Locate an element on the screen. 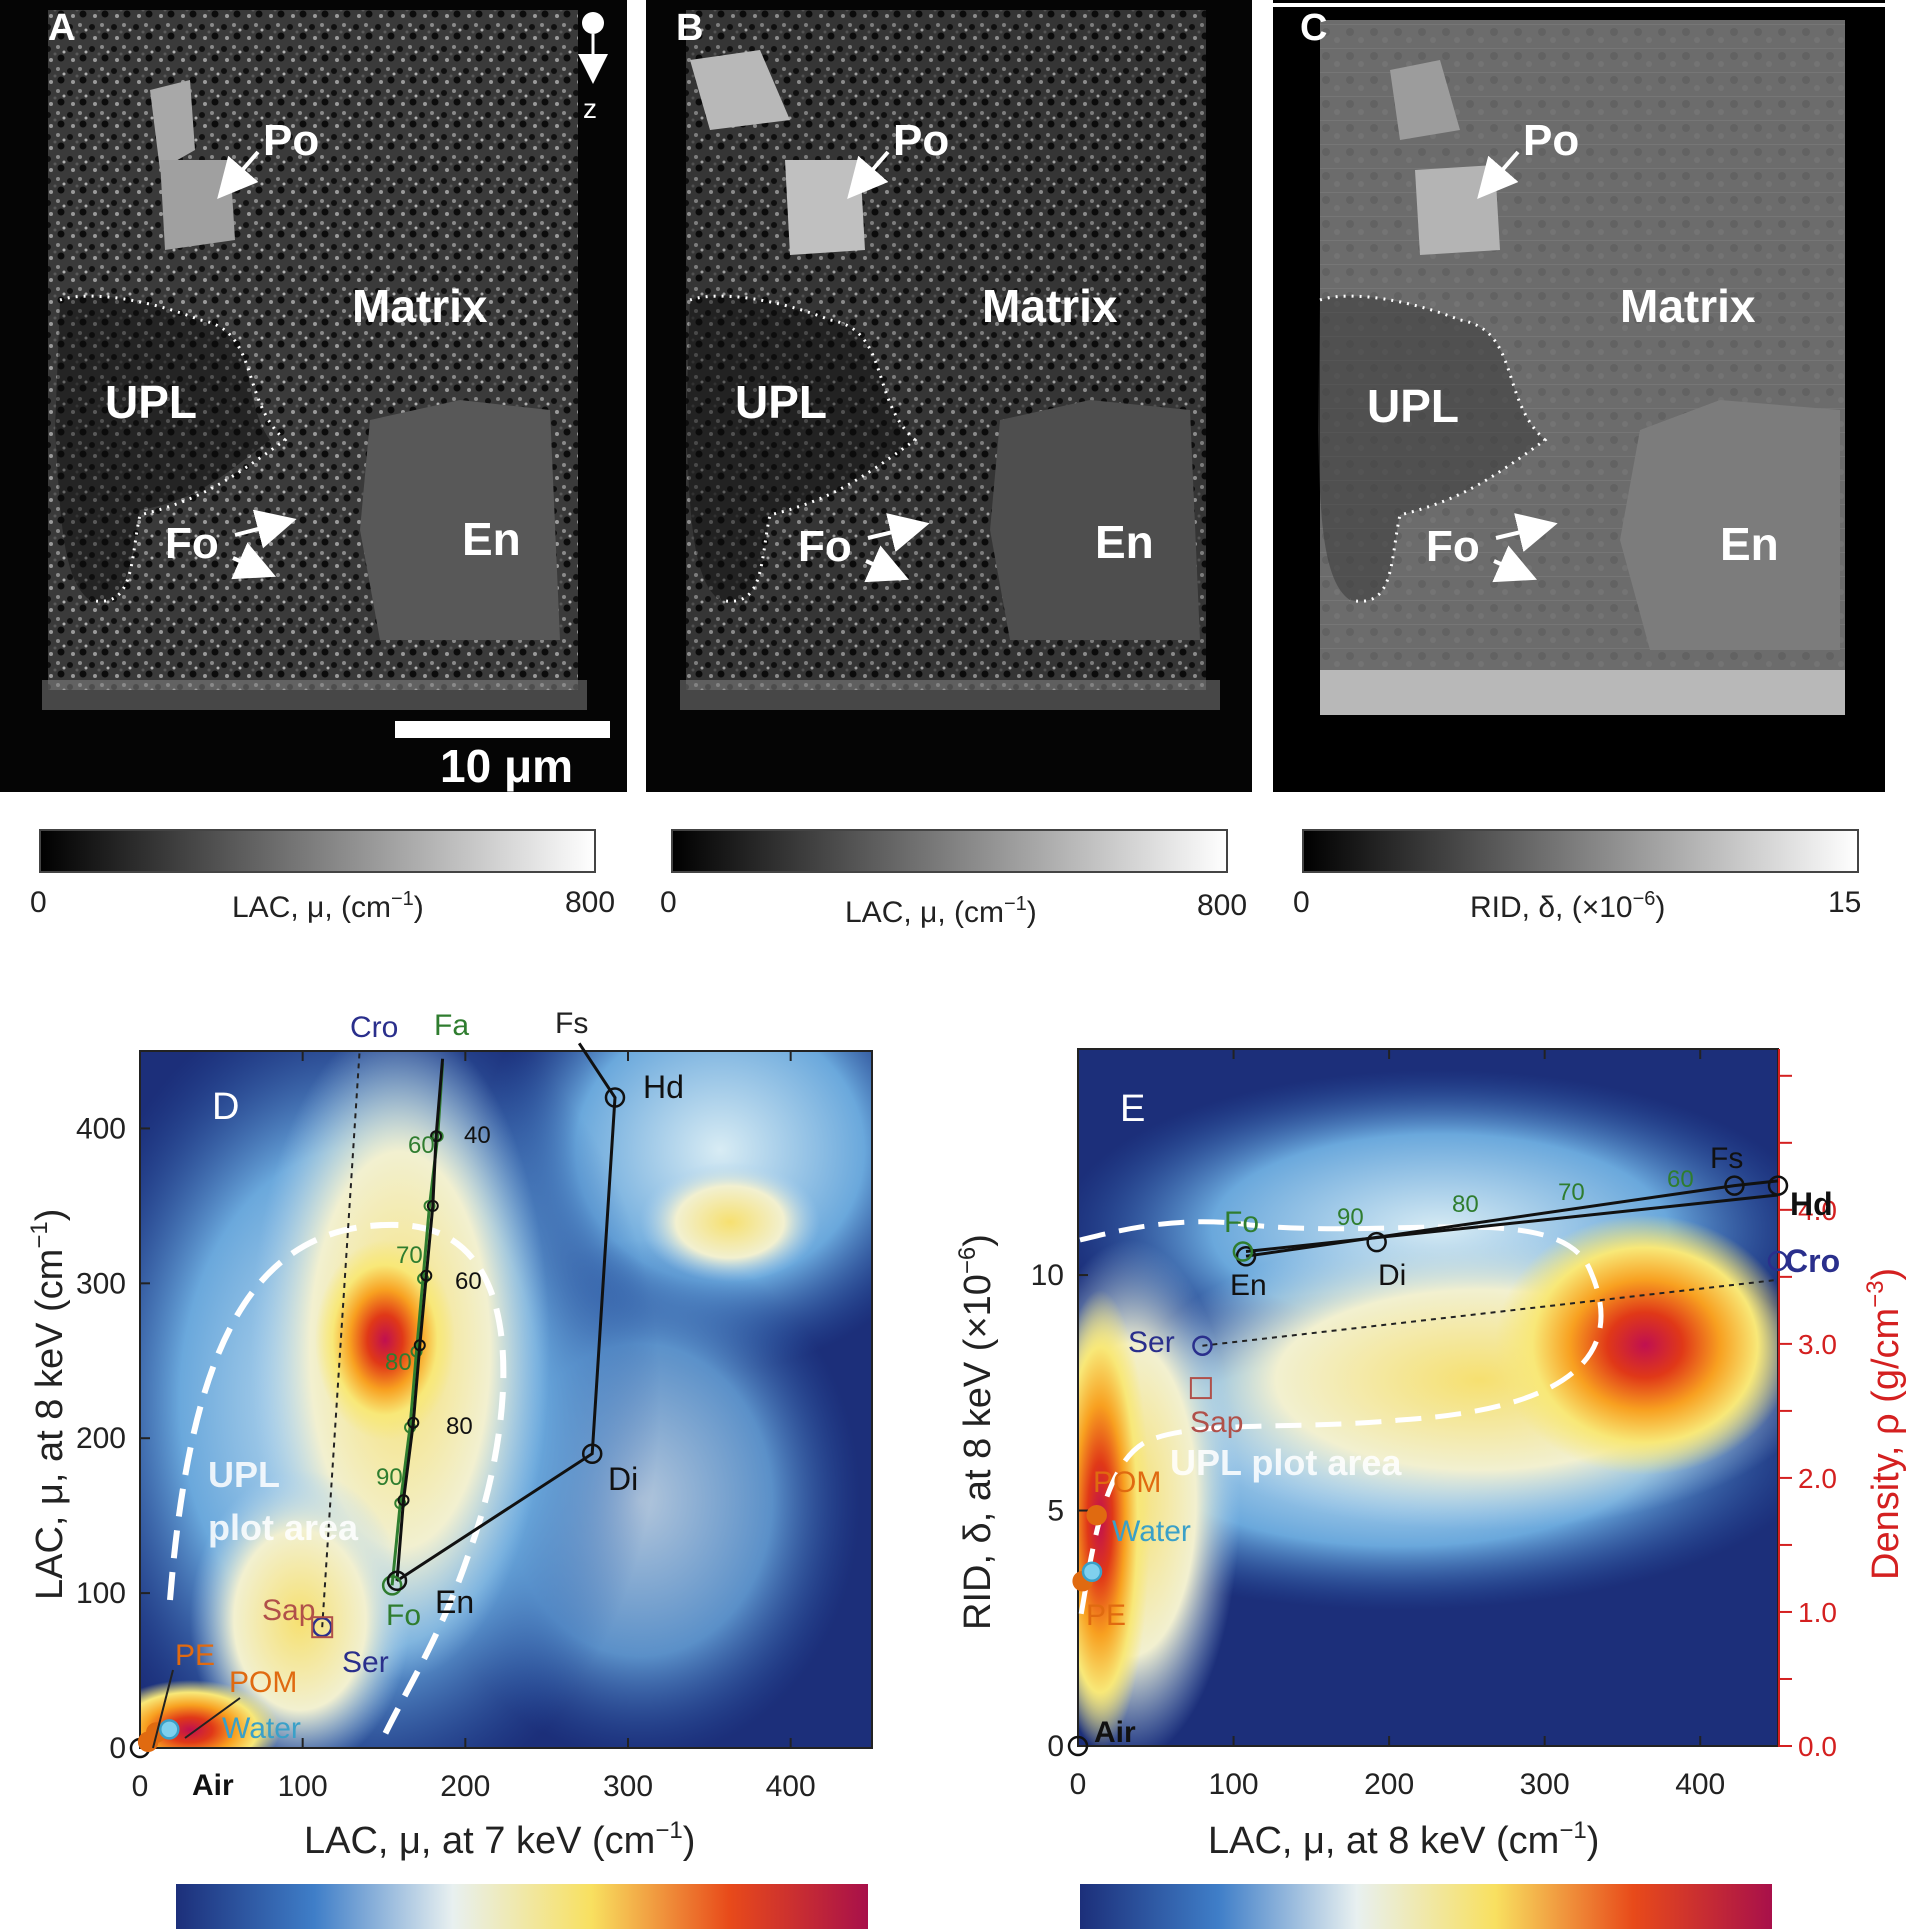 The width and height of the screenshot is (1920, 1929). fa-tick-90: 90 is located at coordinates (389, 1477).